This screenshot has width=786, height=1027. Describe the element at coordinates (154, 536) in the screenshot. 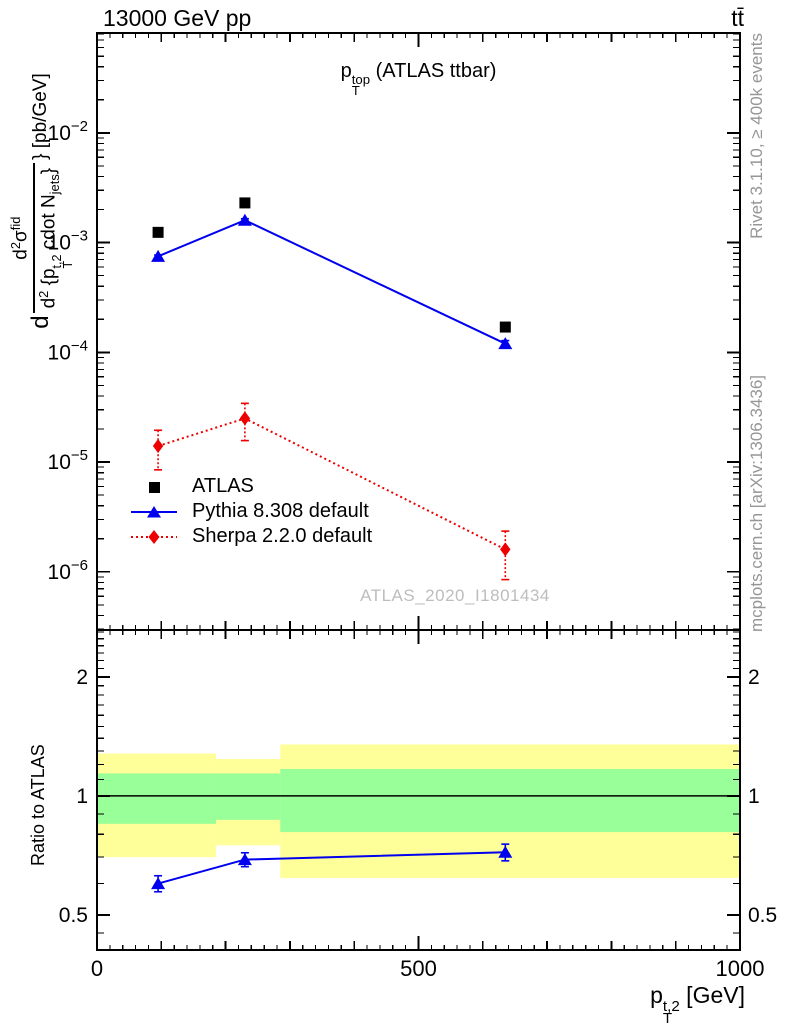

I see `sherpa-line-diamond-icon` at that location.